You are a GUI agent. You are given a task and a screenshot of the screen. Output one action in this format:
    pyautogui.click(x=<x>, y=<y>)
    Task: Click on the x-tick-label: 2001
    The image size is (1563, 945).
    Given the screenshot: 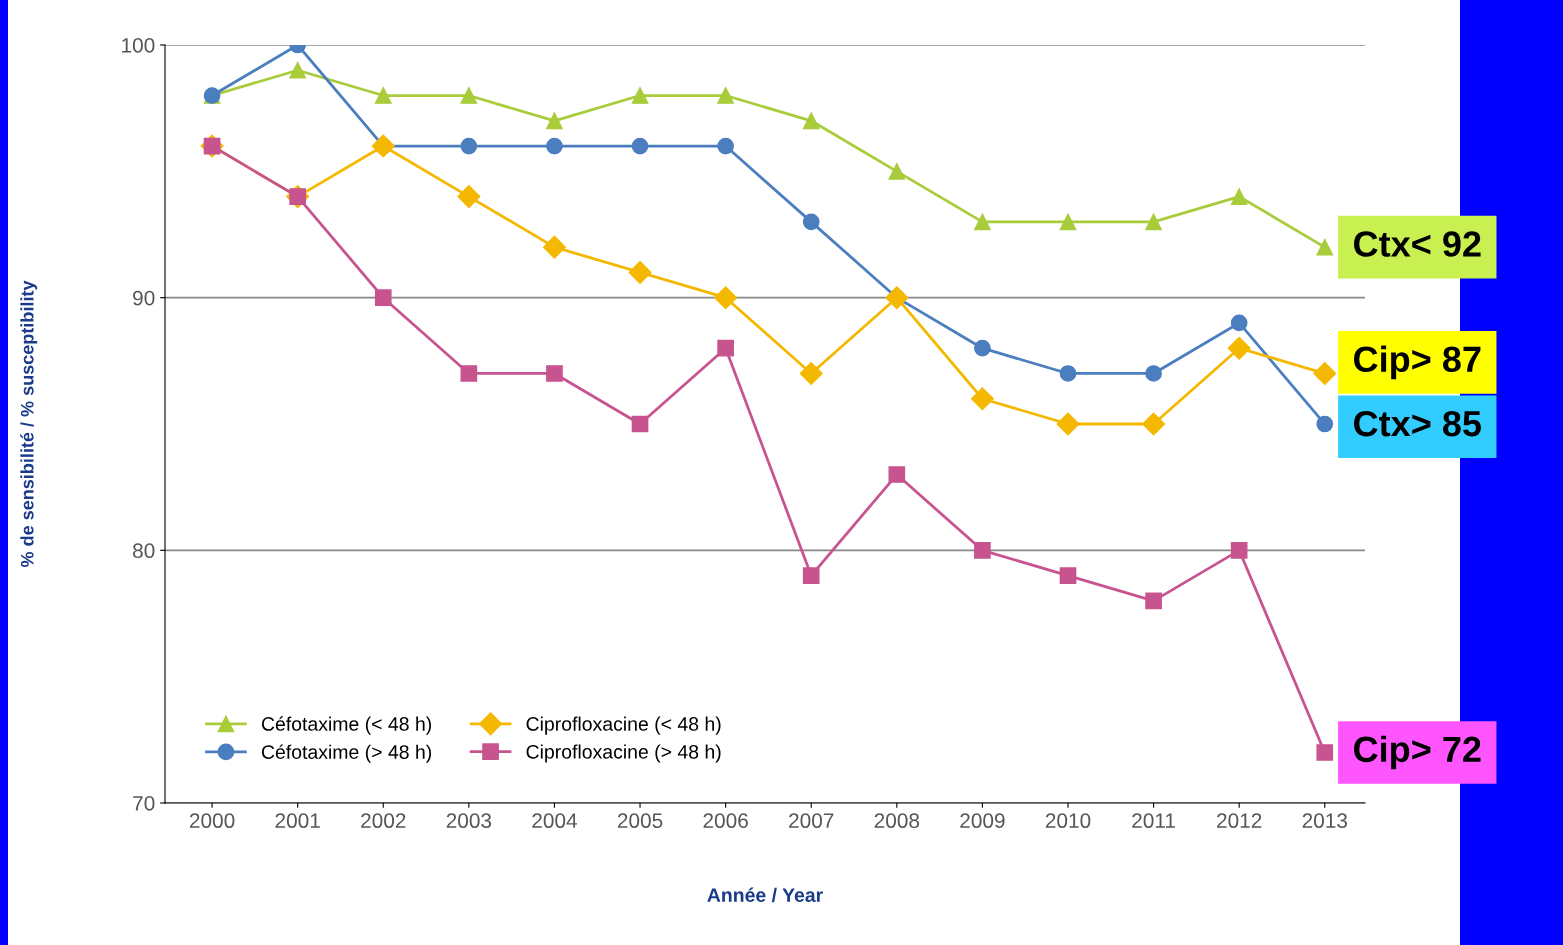 What is the action you would take?
    pyautogui.click(x=297, y=821)
    